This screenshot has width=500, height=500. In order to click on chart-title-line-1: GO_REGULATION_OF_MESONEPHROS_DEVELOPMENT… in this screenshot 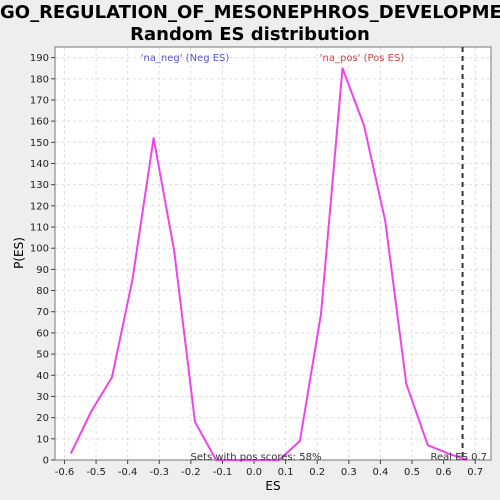, I will do `click(250, 12)`.